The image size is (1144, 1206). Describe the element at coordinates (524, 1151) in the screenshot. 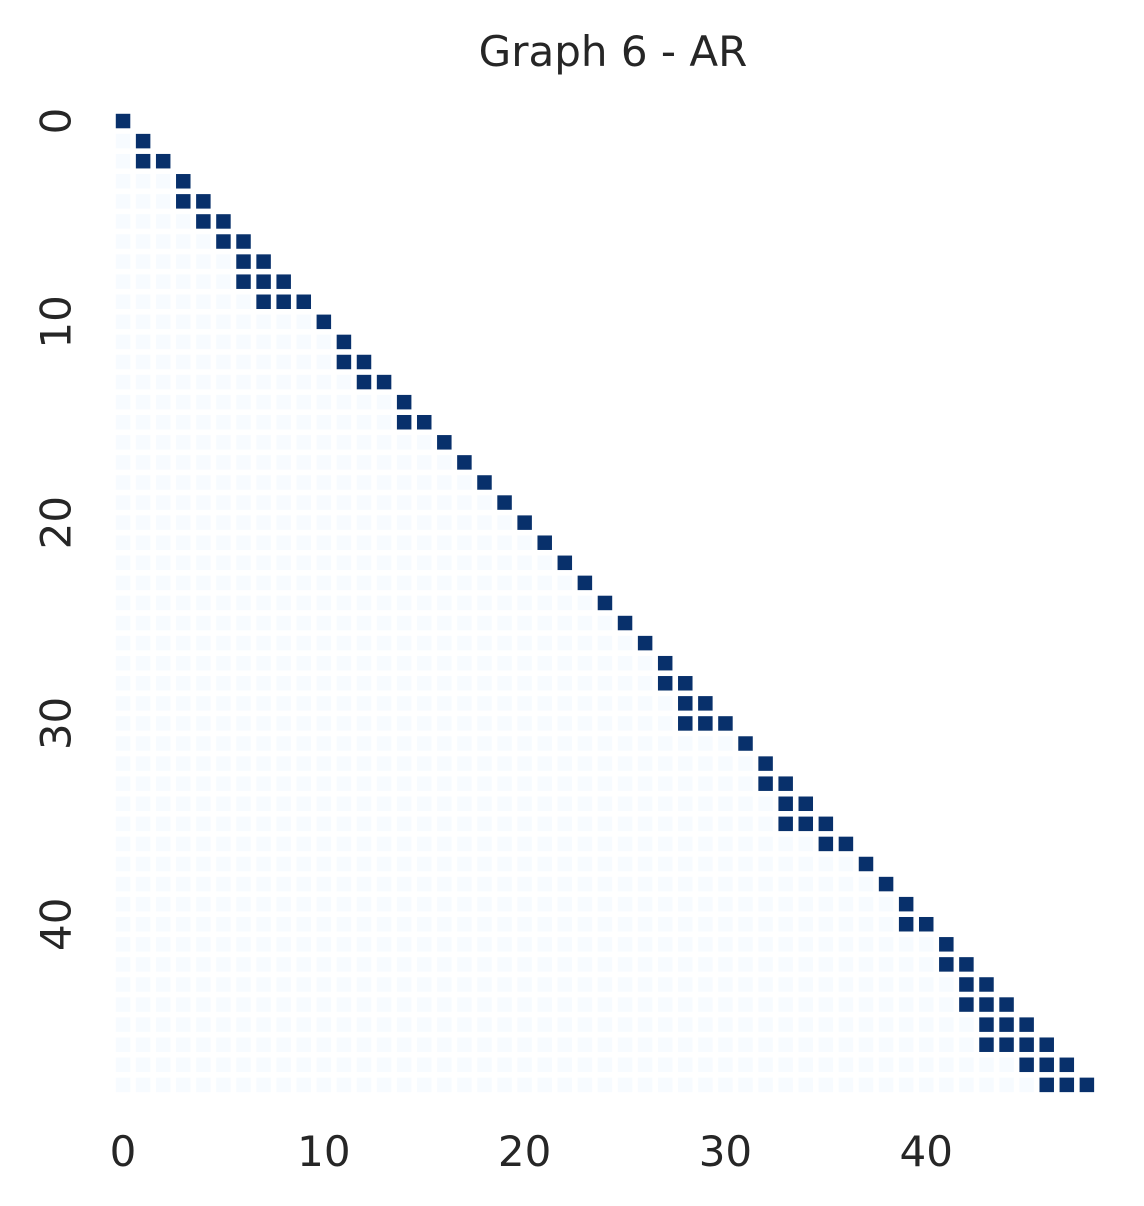

I see `x-tick-label: 20` at that location.